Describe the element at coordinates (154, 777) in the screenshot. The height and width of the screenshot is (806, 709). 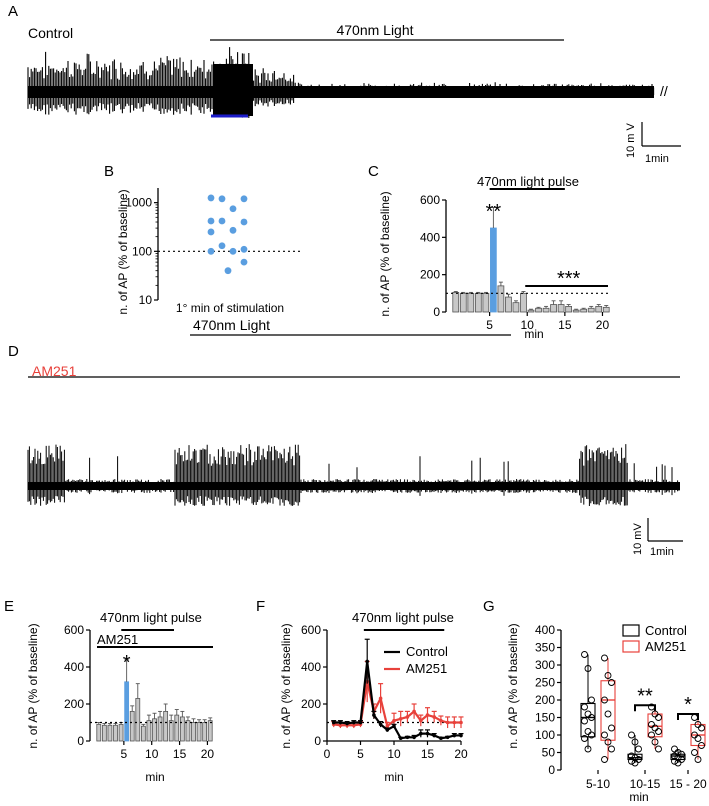
I see `panel-e-xlabel: min` at that location.